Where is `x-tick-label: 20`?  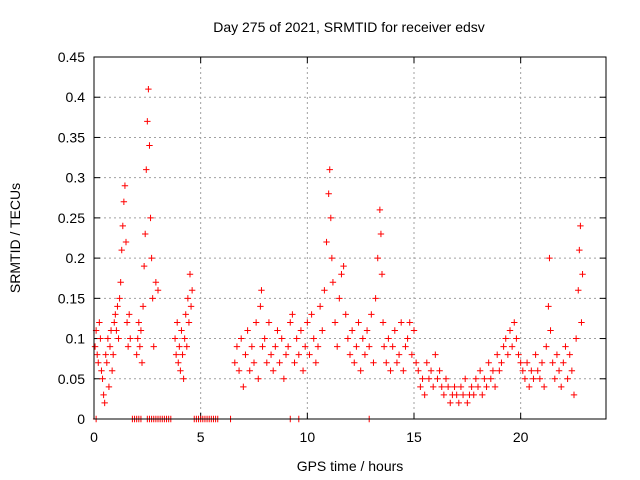 x-tick-label: 20 is located at coordinates (521, 437).